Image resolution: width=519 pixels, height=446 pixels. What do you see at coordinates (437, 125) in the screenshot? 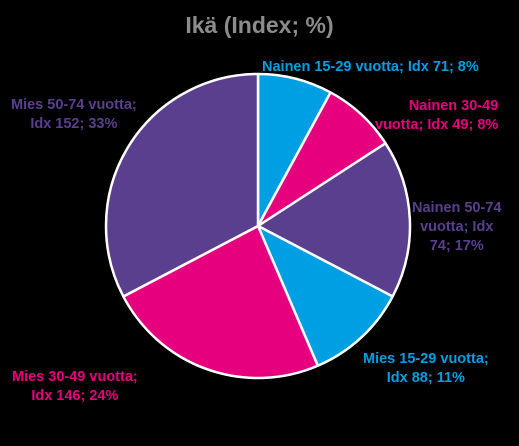
I see `slice-label-line: vuotta; Idx 49; 8%` at bounding box center [437, 125].